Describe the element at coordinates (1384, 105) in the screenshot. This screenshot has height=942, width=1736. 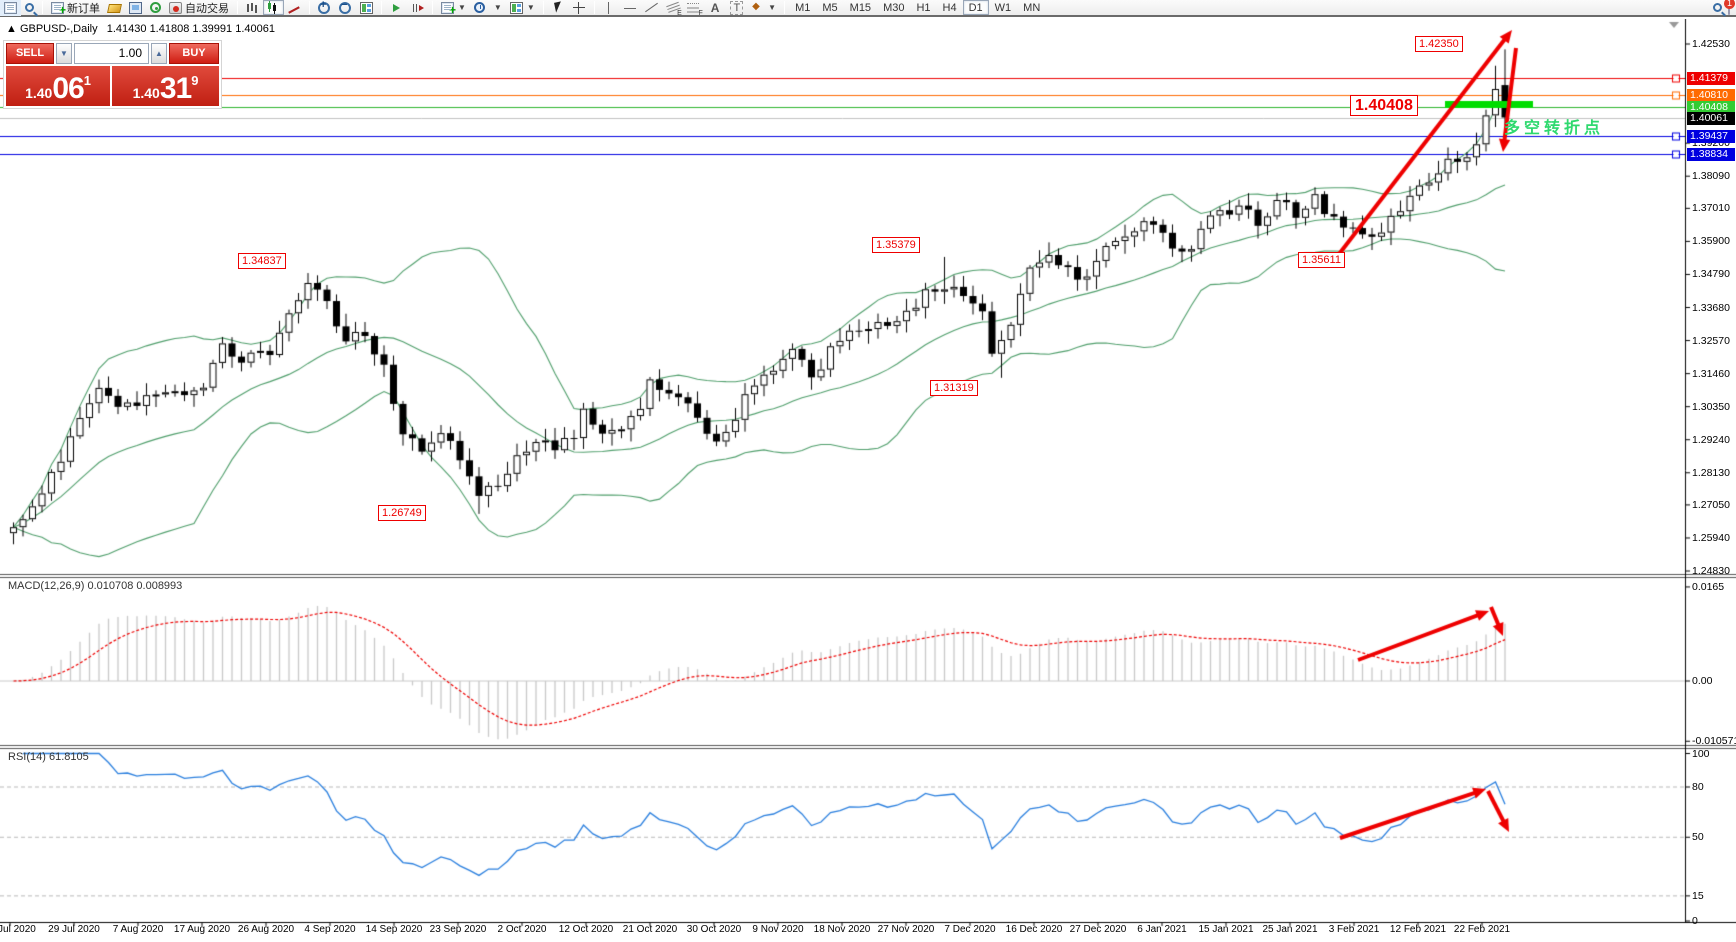
I see `key-level-label: 1.40408` at that location.